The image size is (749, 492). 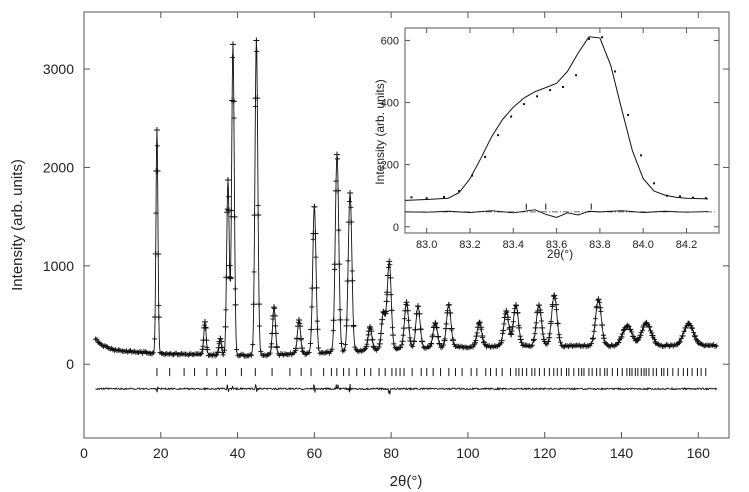 I want to click on main-x-axis-title: 2θ(°), so click(x=406, y=481).